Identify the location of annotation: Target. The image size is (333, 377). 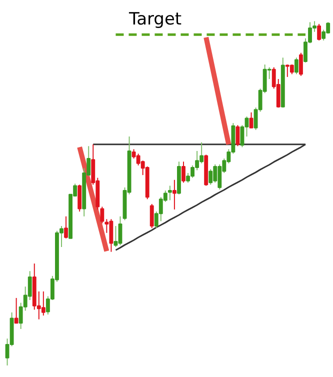
(155, 20).